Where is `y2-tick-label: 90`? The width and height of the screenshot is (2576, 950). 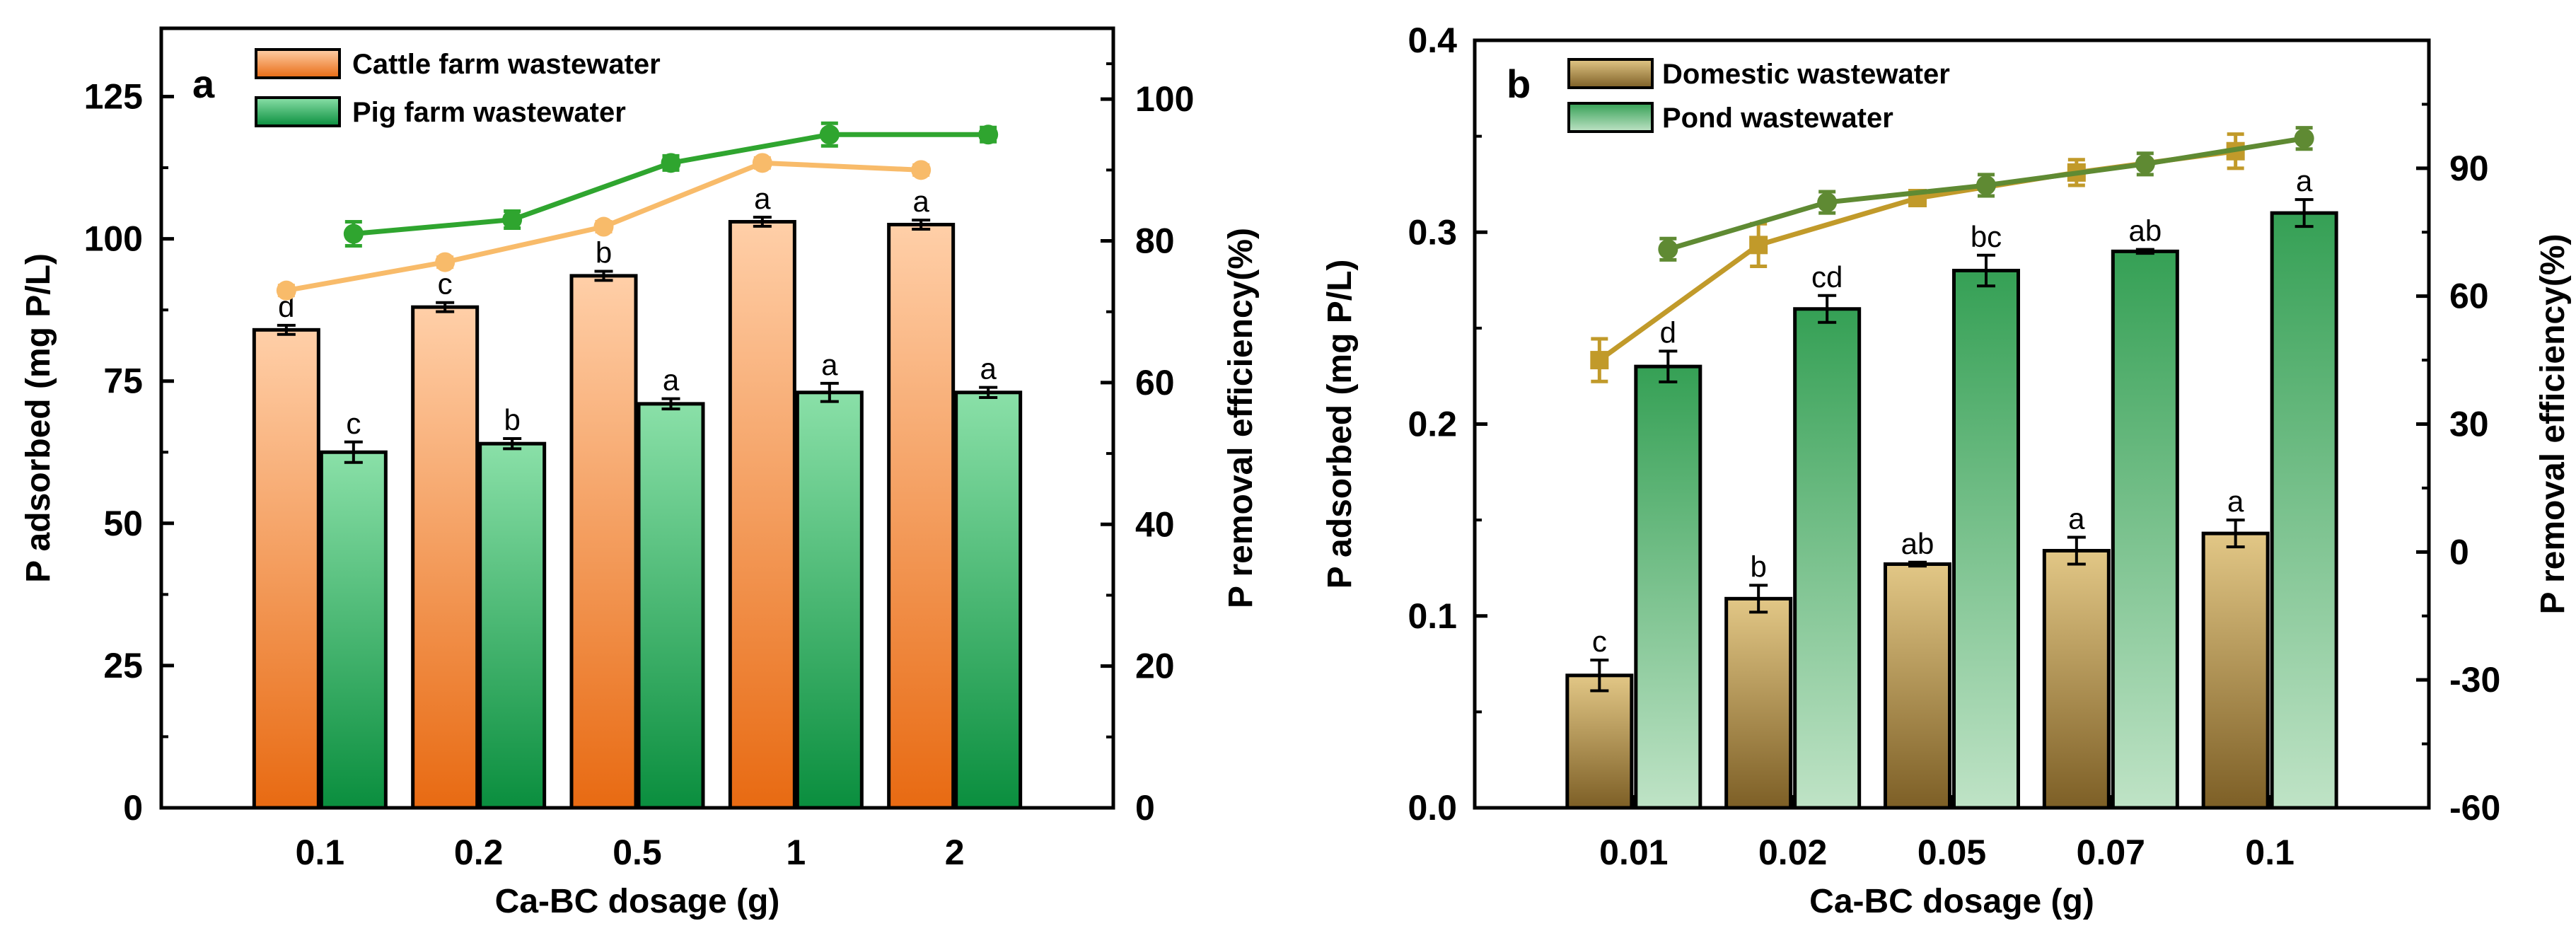 y2-tick-label: 90 is located at coordinates (2469, 168).